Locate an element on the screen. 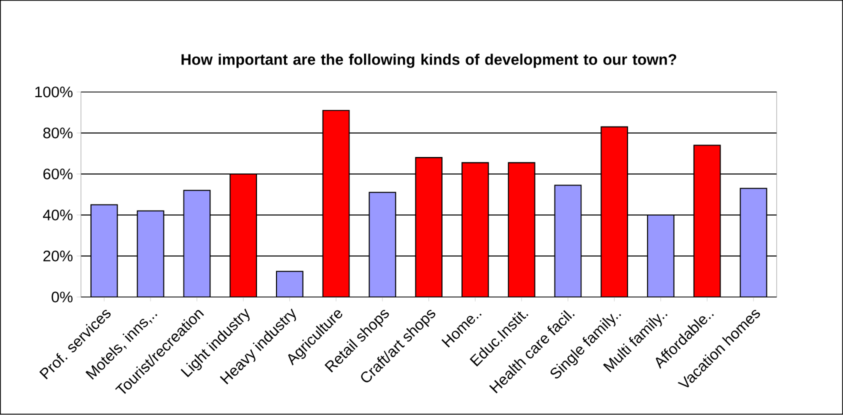 The height and width of the screenshot is (415, 843). y-tick-label: 20% is located at coordinates (58, 256).